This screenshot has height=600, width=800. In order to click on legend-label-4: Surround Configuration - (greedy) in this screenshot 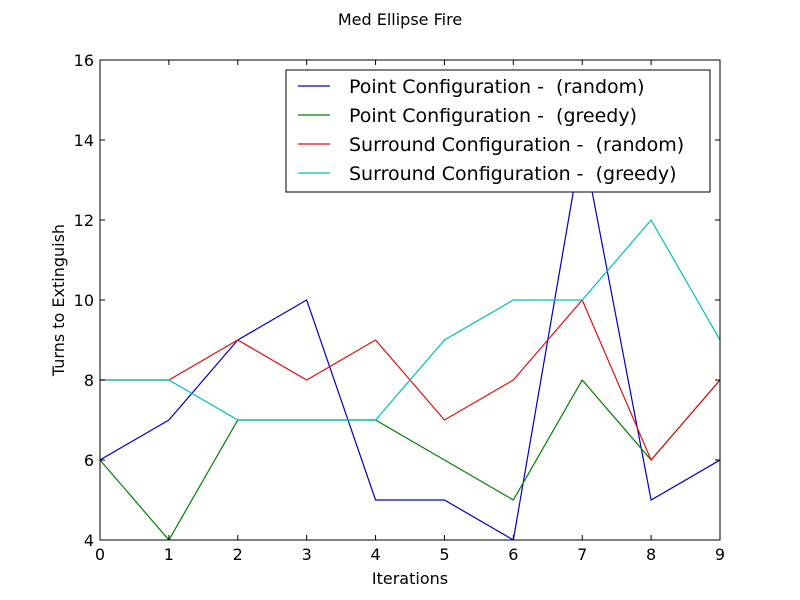, I will do `click(513, 174)`.